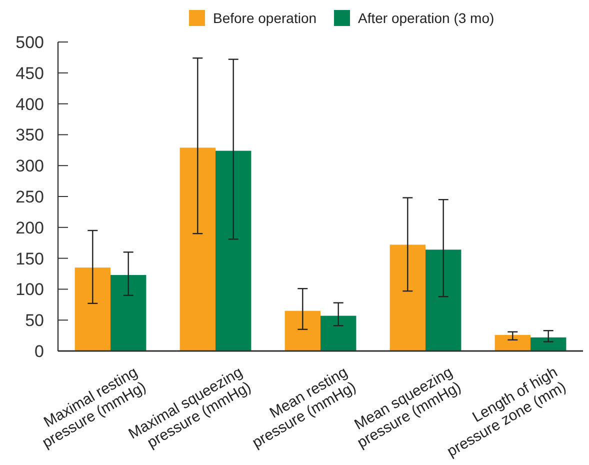 The width and height of the screenshot is (589, 465). What do you see at coordinates (426, 18) in the screenshot?
I see `legend-label: After operation (3 mo)` at bounding box center [426, 18].